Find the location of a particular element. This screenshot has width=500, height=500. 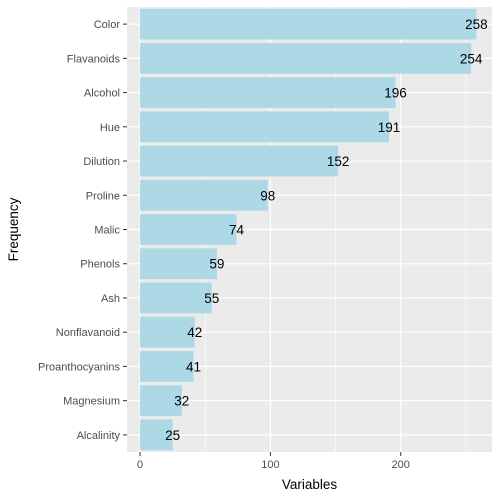

x-tick-label: 200 is located at coordinates (401, 465).